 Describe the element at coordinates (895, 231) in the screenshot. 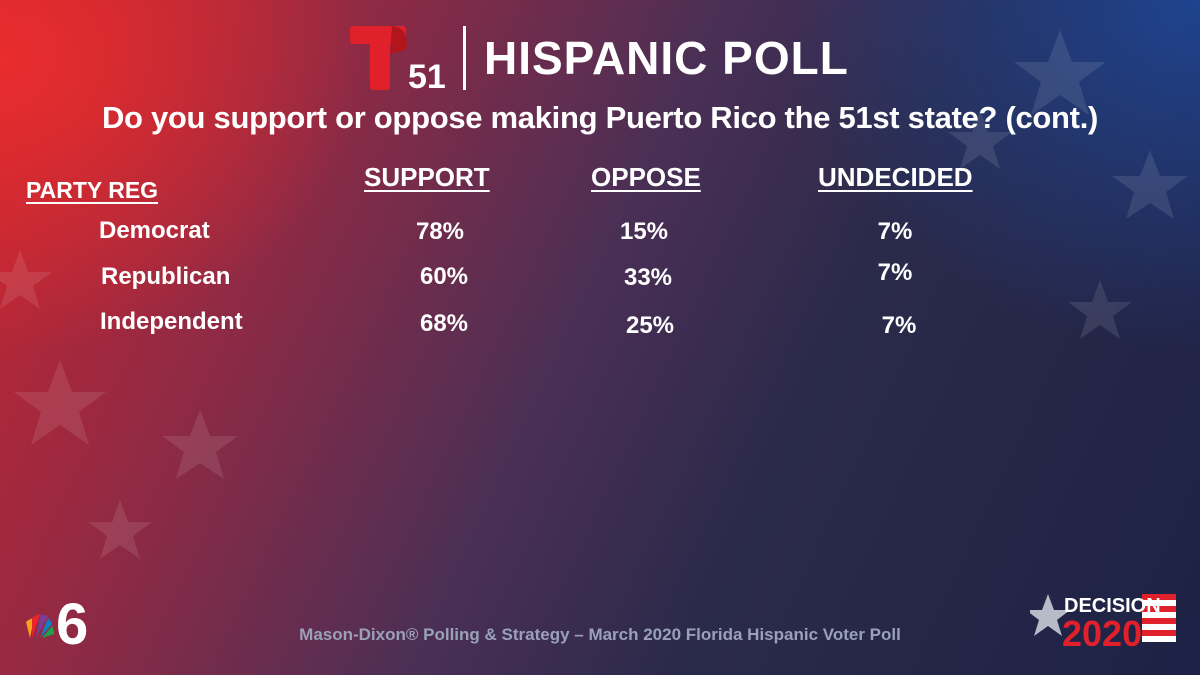

I see `democrat-undecided-value: 7%` at that location.